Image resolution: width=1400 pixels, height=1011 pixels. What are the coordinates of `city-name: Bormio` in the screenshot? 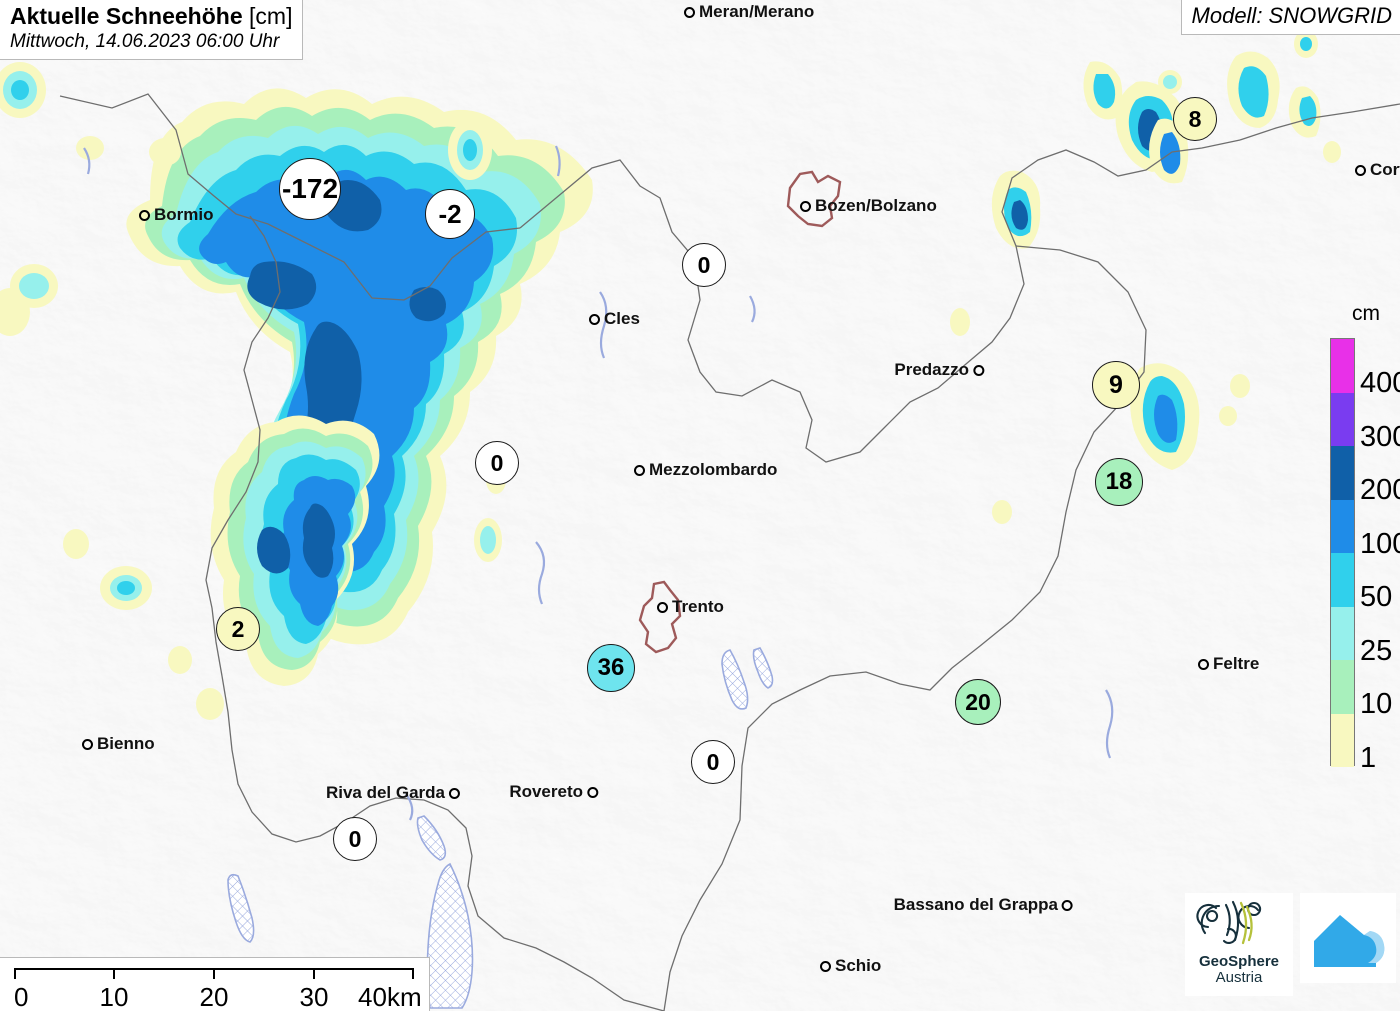 It's located at (184, 214).